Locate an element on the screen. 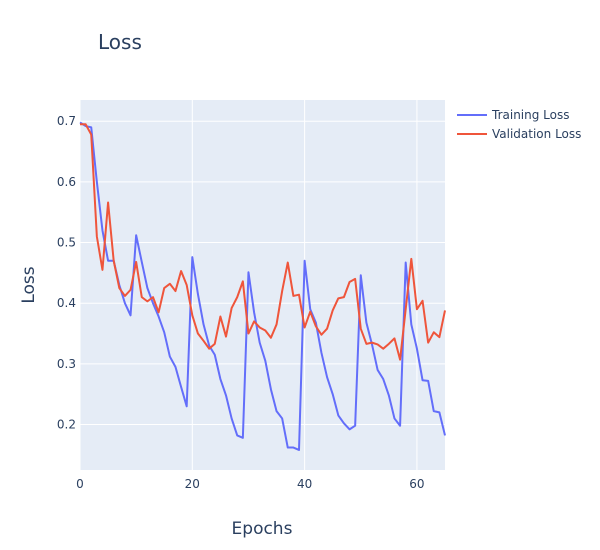  legend-item-0: Training Loss is located at coordinates (513, 115).